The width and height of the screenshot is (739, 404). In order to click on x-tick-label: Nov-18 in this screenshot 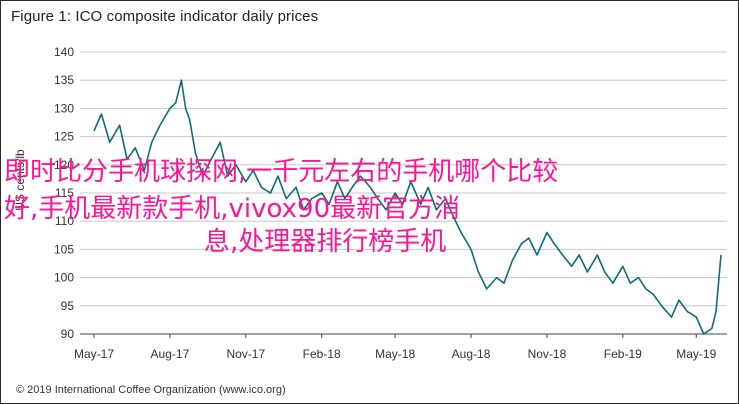, I will do `click(547, 354)`.